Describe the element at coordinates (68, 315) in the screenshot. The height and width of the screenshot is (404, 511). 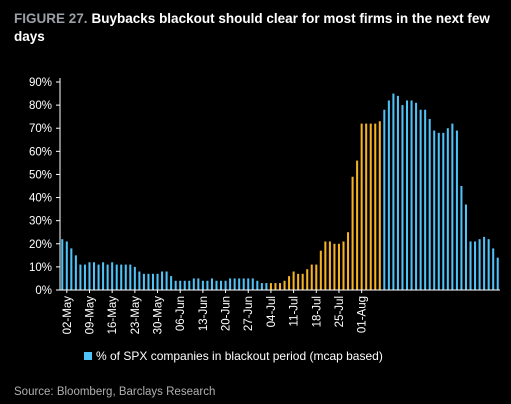
I see `x-tick-label: 02-May` at that location.